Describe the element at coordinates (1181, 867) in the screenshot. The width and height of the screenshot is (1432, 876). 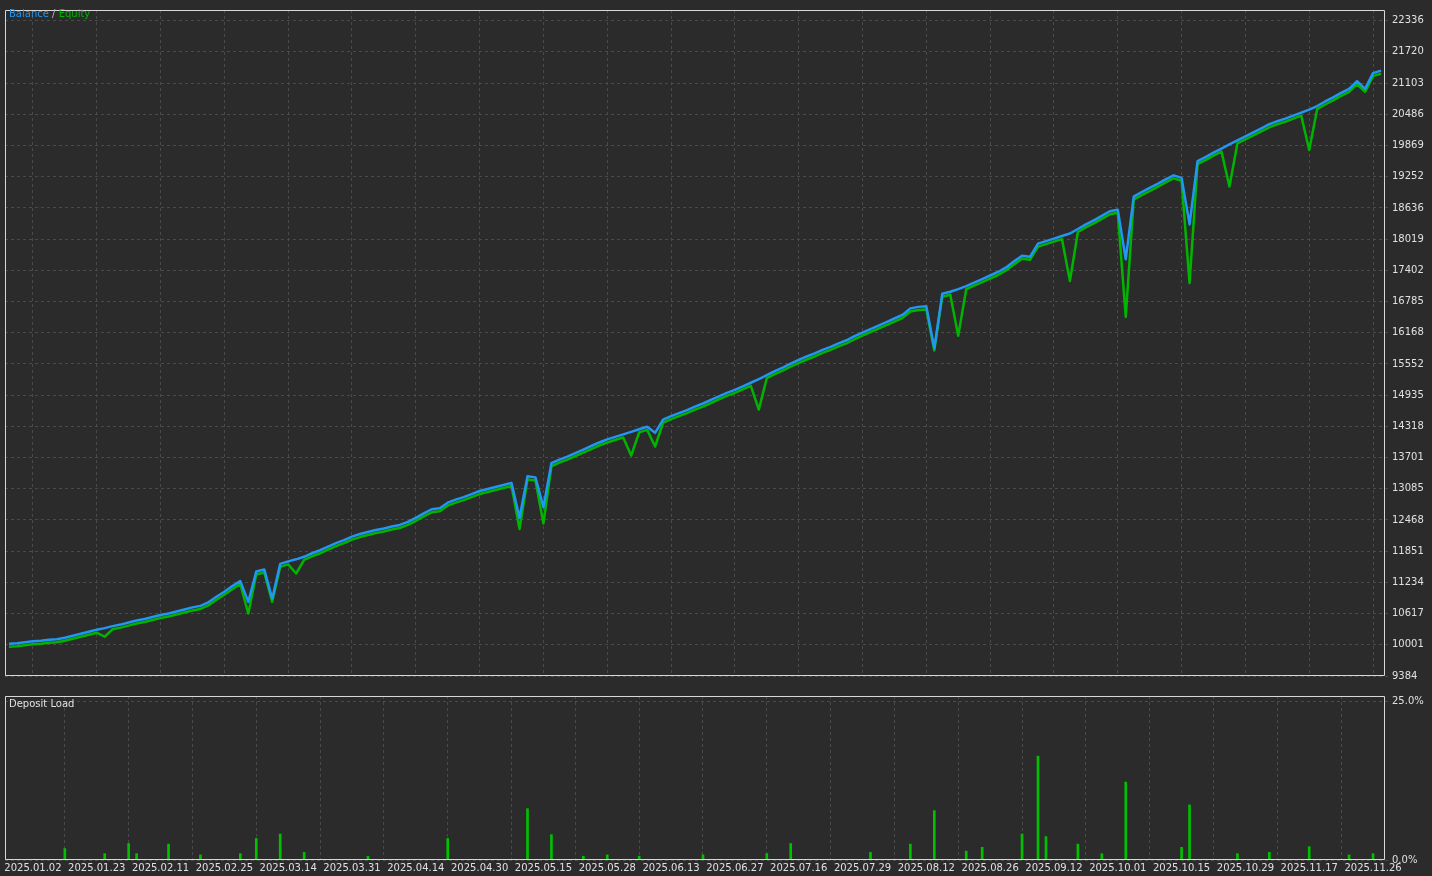
I see `x-tick-label: 2025.10.15` at that location.